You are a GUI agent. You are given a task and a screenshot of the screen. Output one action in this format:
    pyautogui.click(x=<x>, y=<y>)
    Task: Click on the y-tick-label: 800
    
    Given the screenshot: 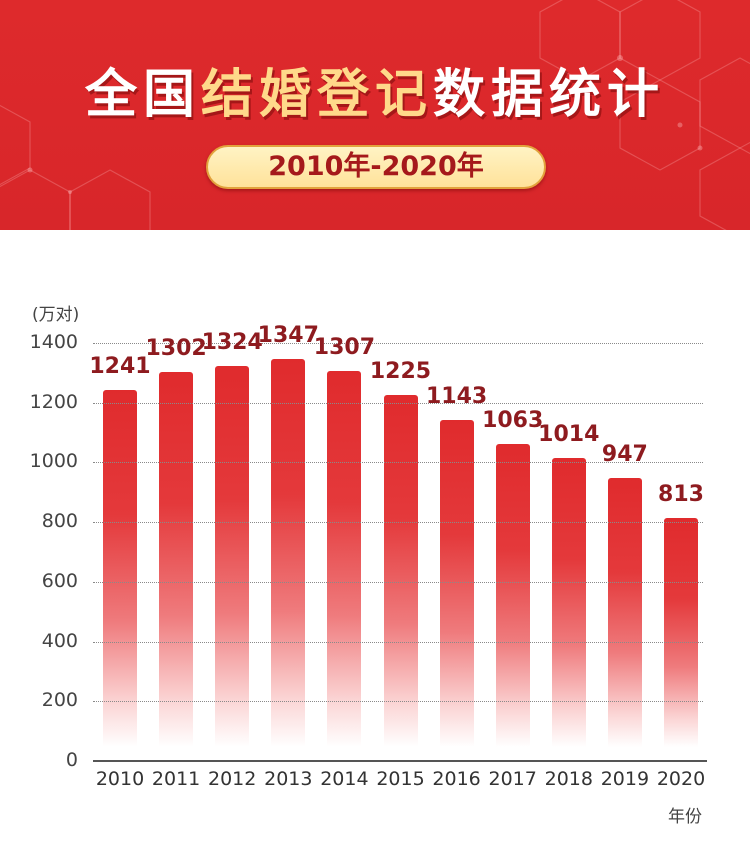 What is the action you would take?
    pyautogui.click(x=59, y=521)
    